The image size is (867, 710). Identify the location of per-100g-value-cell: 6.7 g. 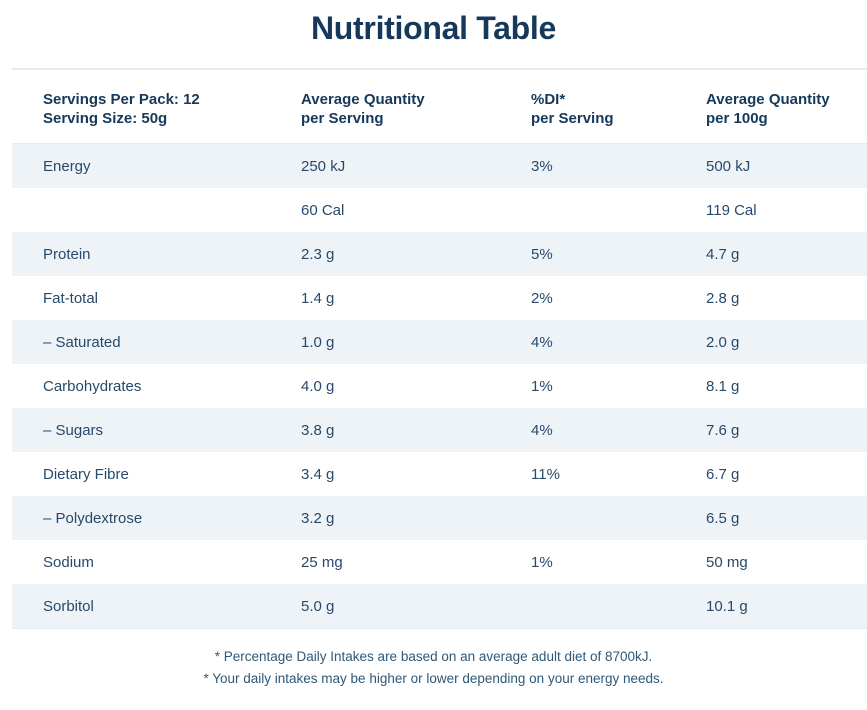
(723, 474).